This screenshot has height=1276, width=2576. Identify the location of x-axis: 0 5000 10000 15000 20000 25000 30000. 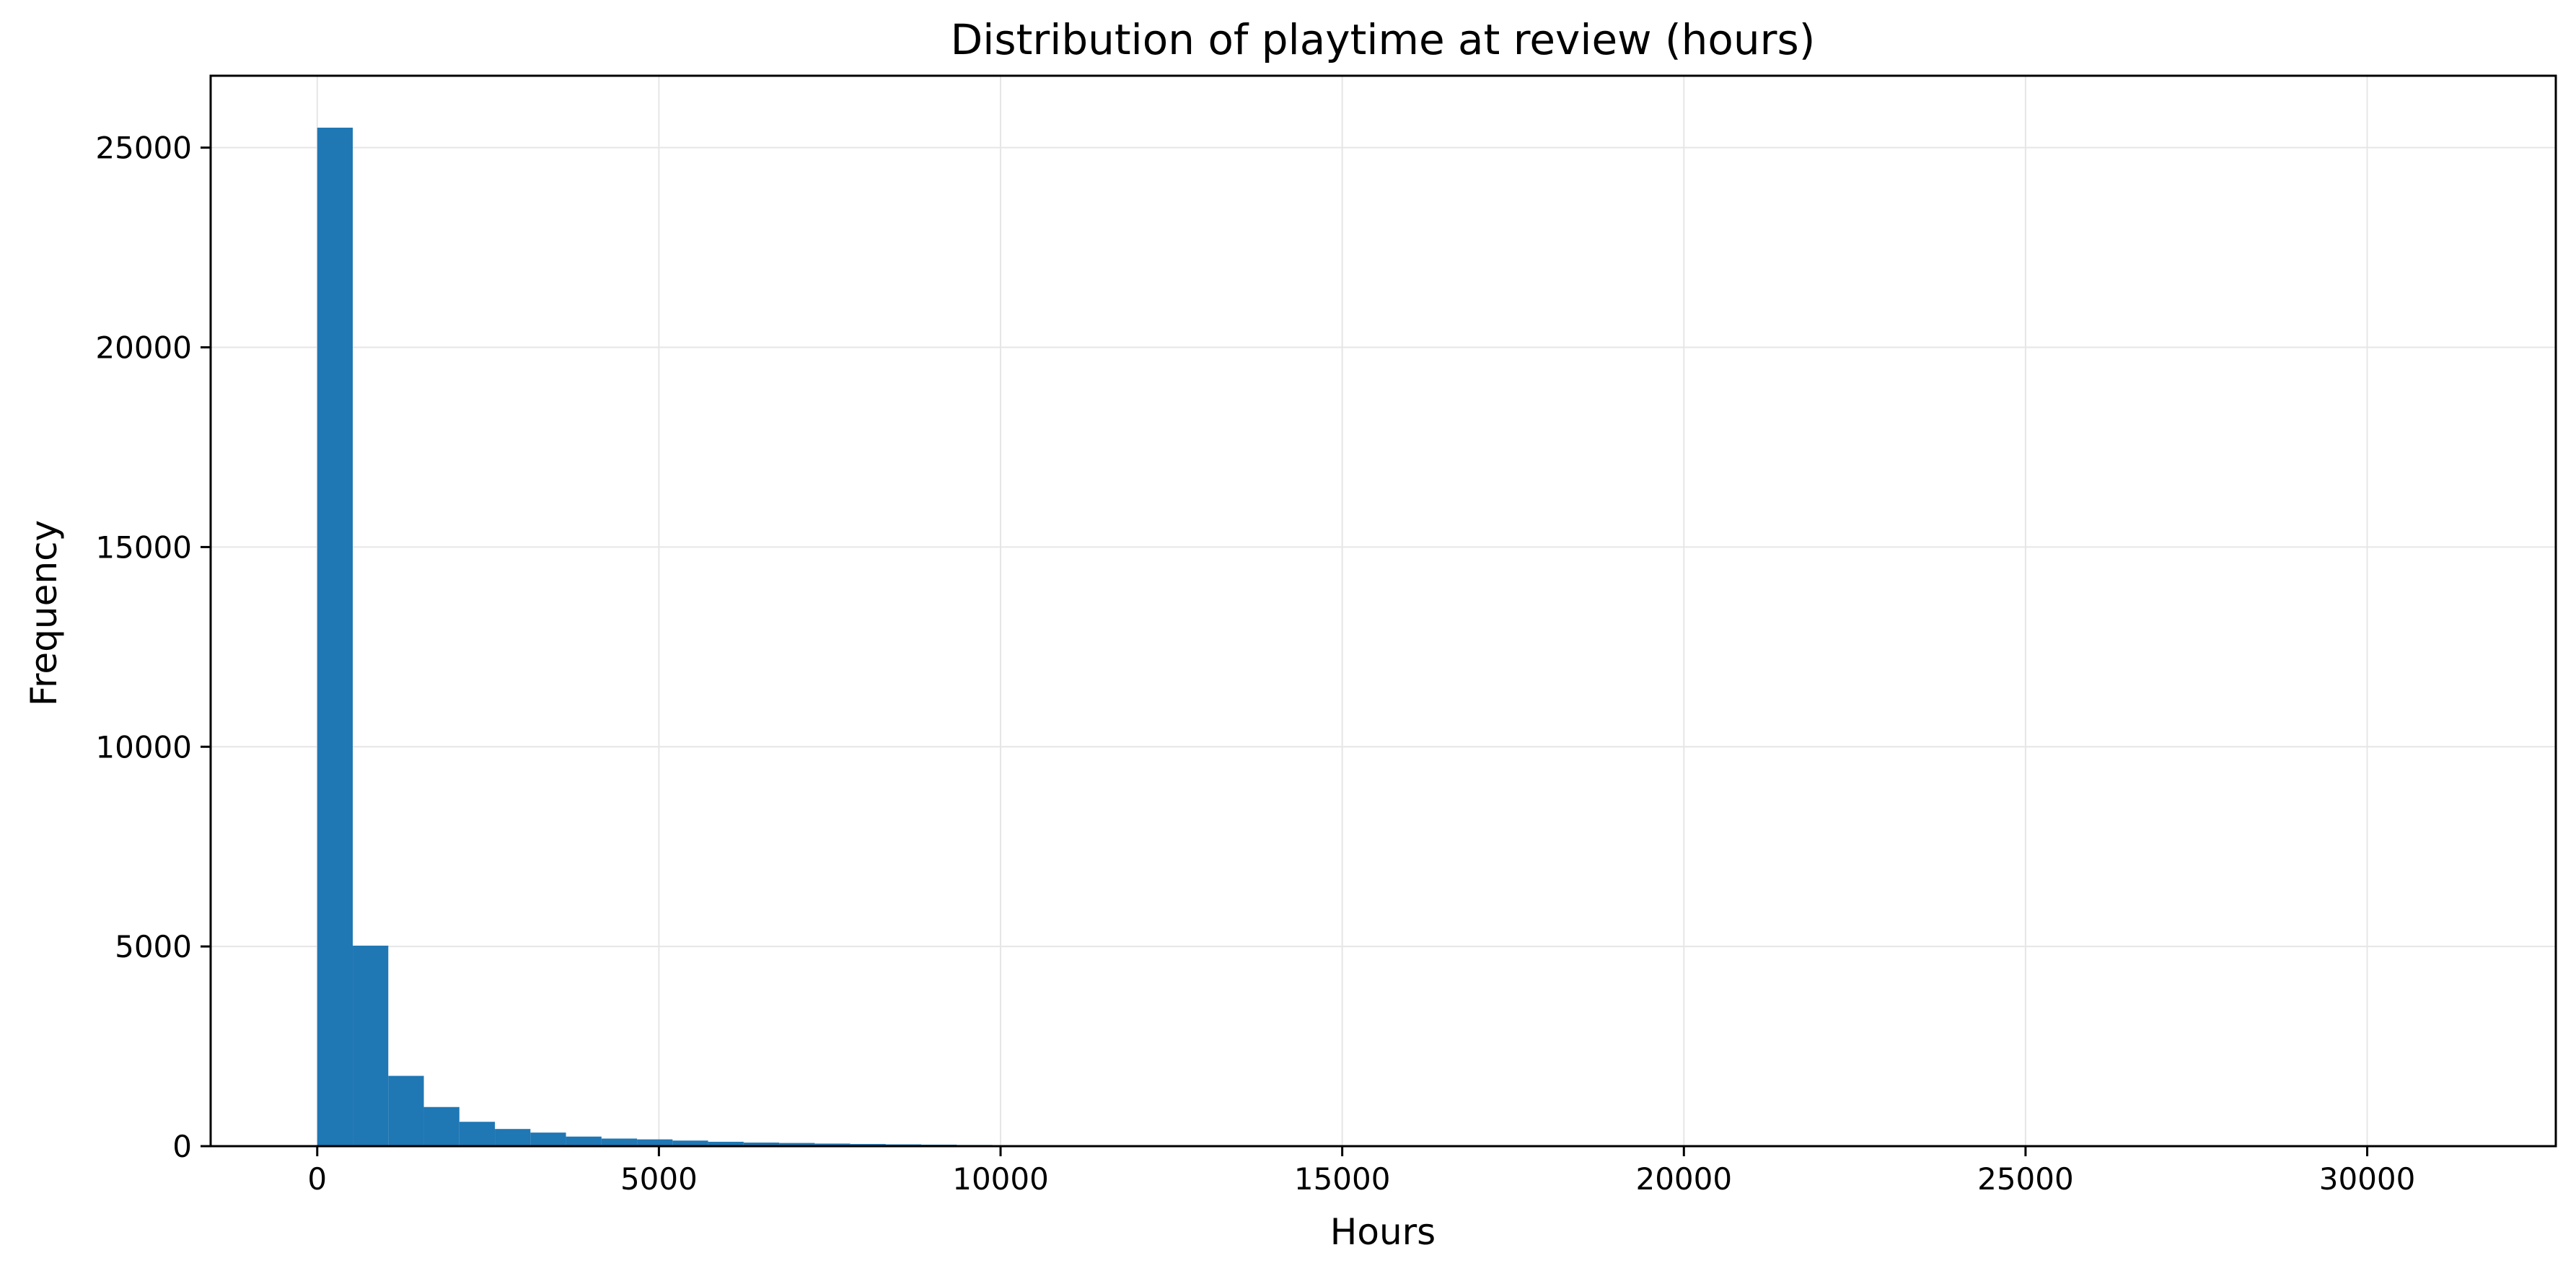
(1361, 1172).